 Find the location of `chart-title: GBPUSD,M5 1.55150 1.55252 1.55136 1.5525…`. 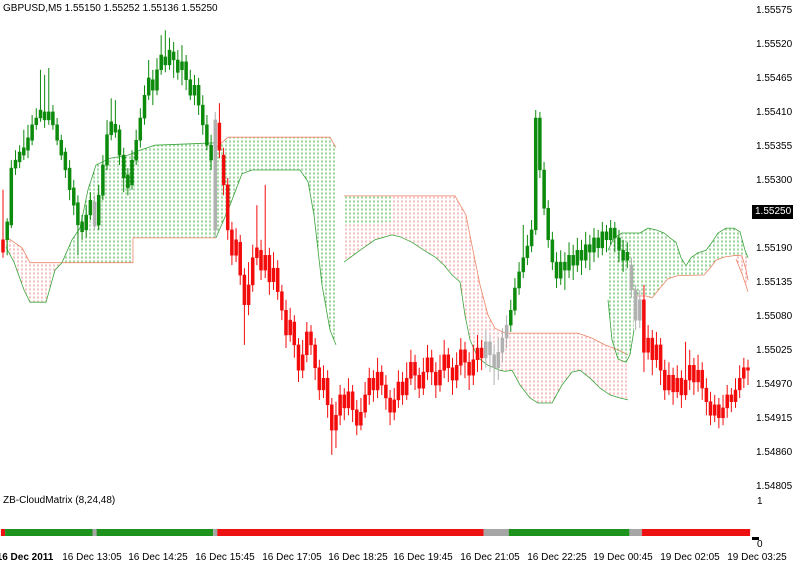

chart-title: GBPUSD,M5 1.55150 1.55252 1.55136 1.5525… is located at coordinates (110, 8).